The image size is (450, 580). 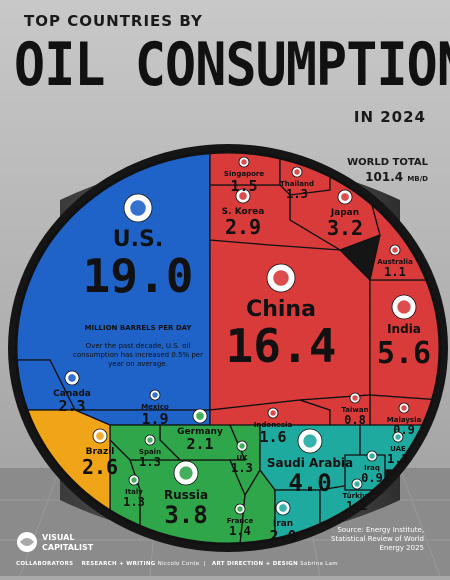 What do you see at coordinates (200, 416) in the screenshot?
I see `flag-germany-emblem` at bounding box center [200, 416].